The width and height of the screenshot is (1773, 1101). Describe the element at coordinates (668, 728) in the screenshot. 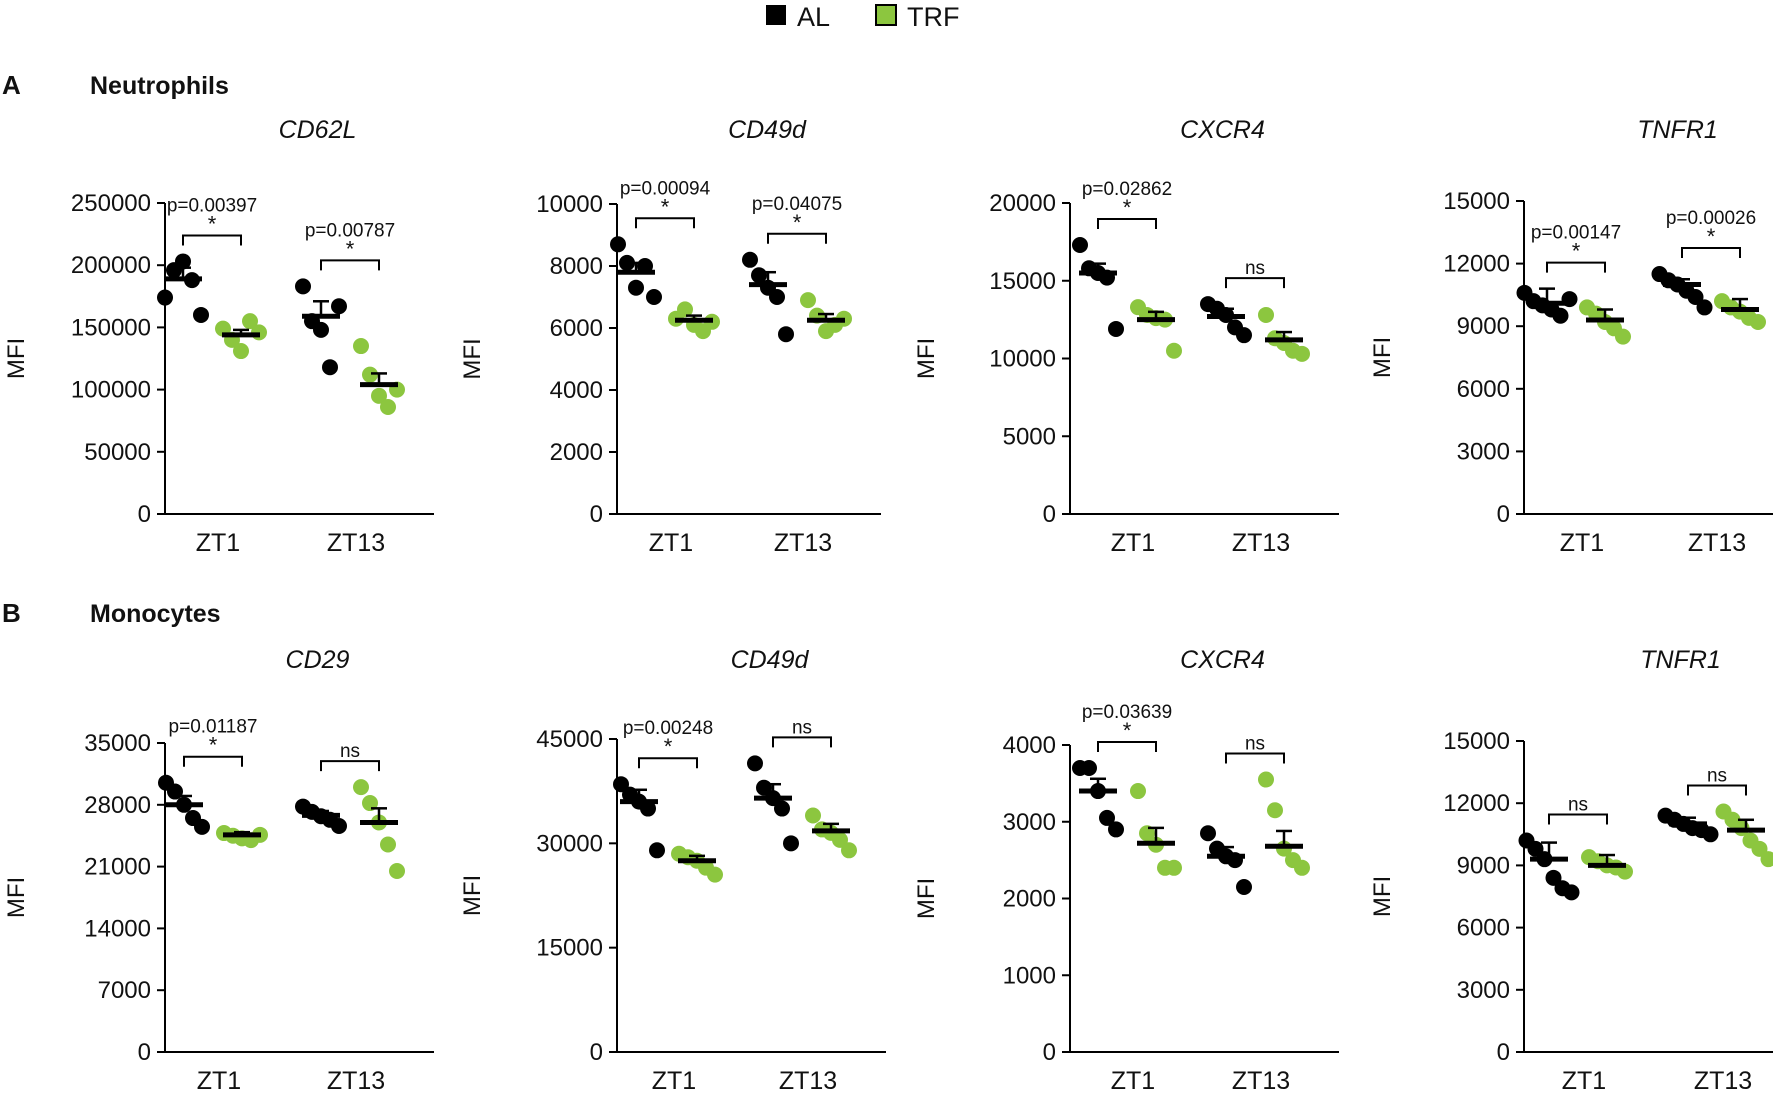

I see `p-value-label: p=0.00248` at that location.